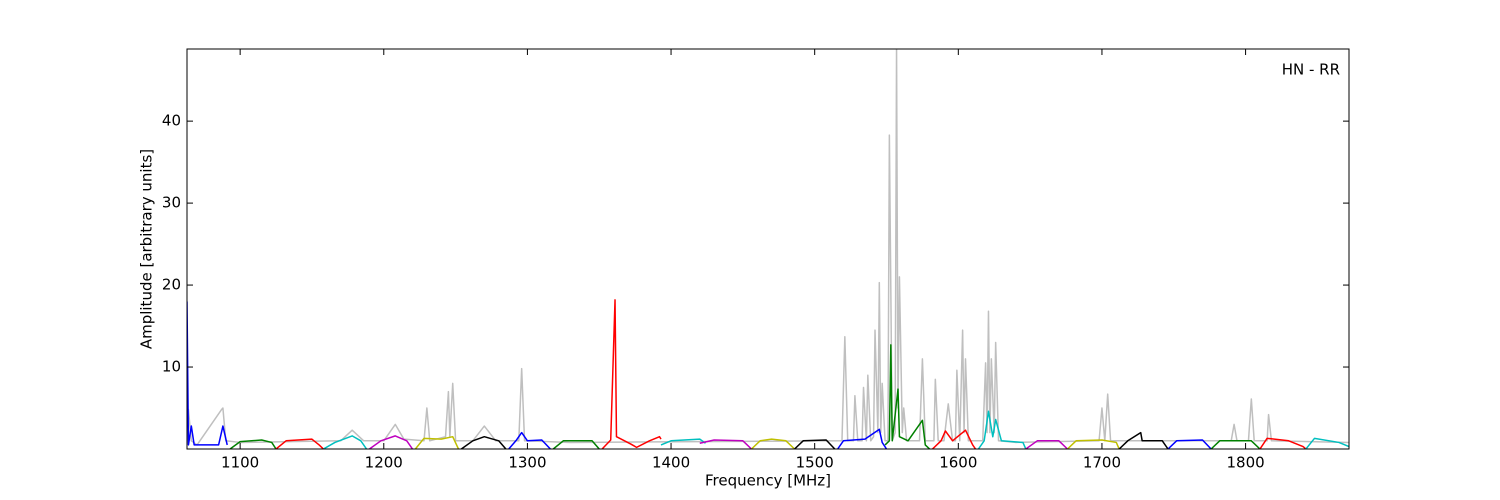  I want to click on x-tick-label: 1100, so click(240, 463).